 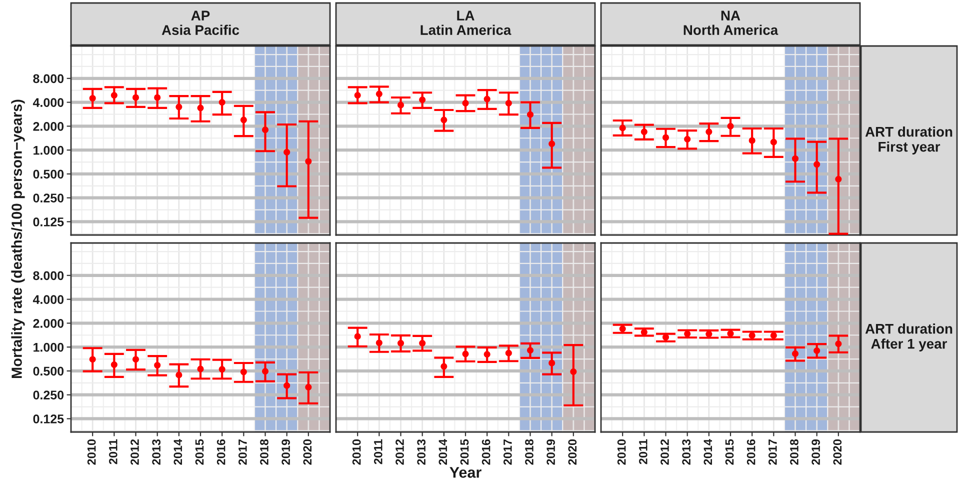 What do you see at coordinates (48, 79) in the screenshot?
I see `y-tick-label: 8.000` at bounding box center [48, 79].